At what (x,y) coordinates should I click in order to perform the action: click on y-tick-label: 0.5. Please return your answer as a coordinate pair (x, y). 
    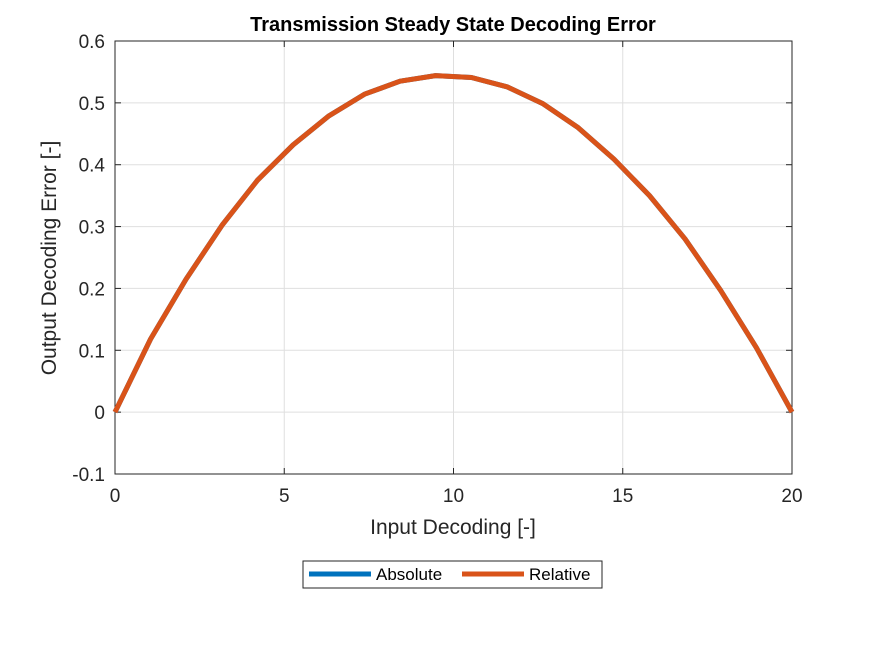
    Looking at the image, I should click on (92, 104).